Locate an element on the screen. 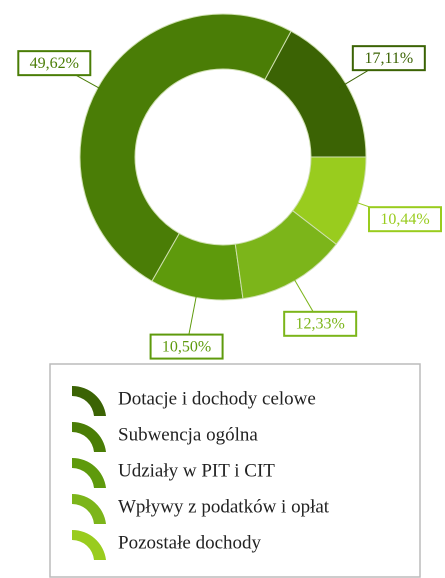  data-label: 17,11% is located at coordinates (388, 58).